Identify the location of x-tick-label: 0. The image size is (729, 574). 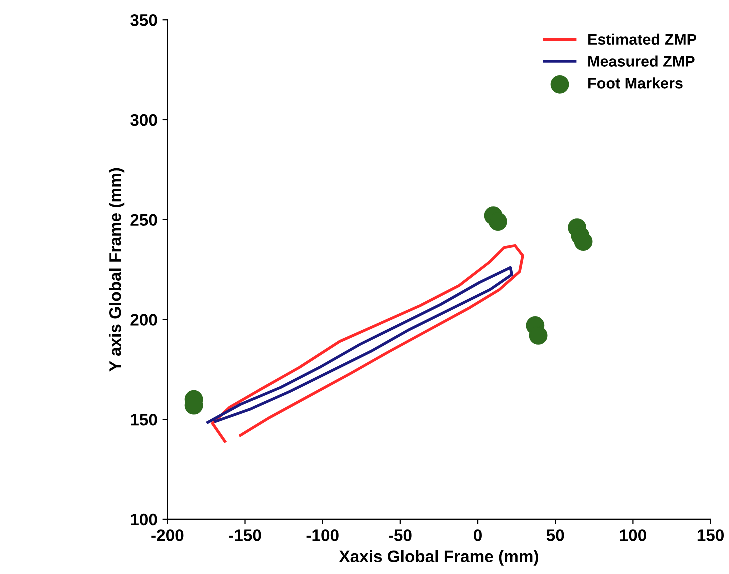
(478, 536).